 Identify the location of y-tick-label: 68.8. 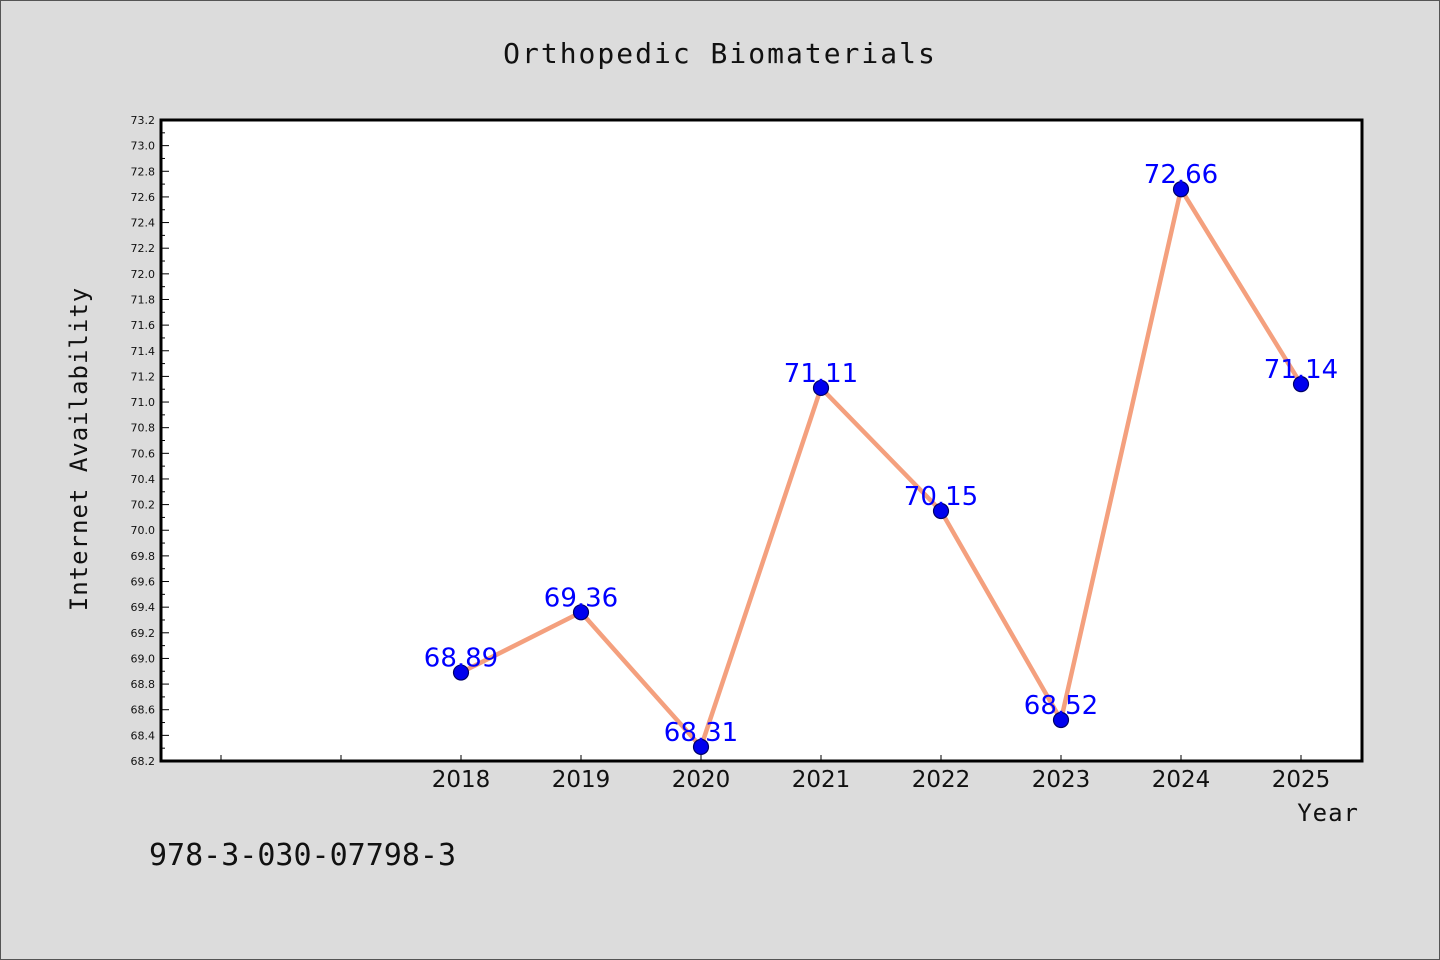
(143, 684).